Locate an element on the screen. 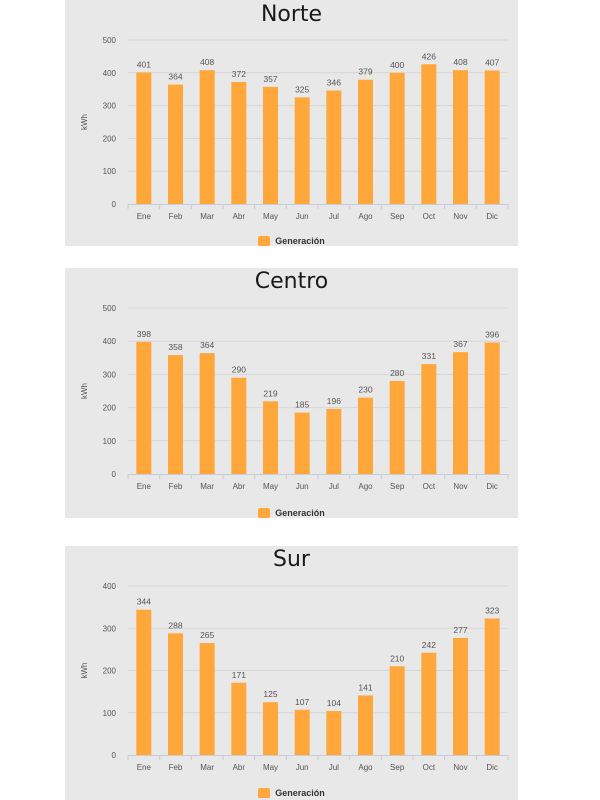 This screenshot has width=600, height=800. data-label: 325 is located at coordinates (302, 89).